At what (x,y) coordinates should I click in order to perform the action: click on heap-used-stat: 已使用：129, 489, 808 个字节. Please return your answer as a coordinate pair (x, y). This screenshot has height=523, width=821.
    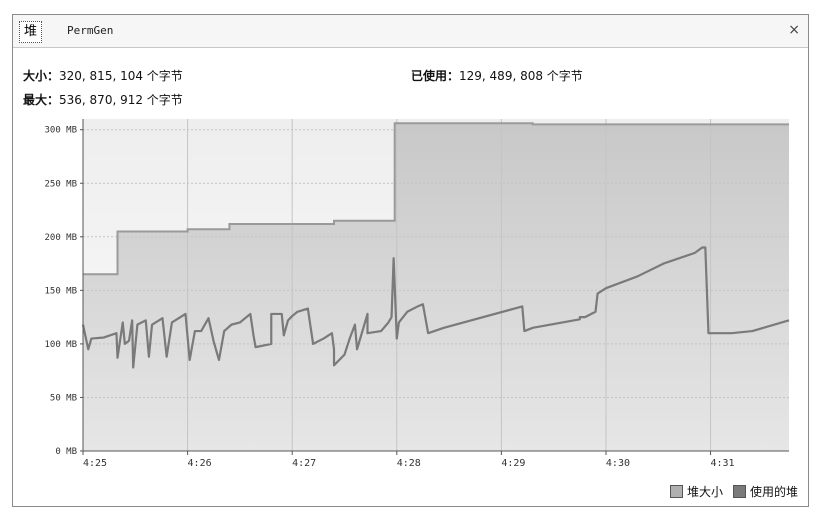
    Looking at the image, I should click on (497, 75).